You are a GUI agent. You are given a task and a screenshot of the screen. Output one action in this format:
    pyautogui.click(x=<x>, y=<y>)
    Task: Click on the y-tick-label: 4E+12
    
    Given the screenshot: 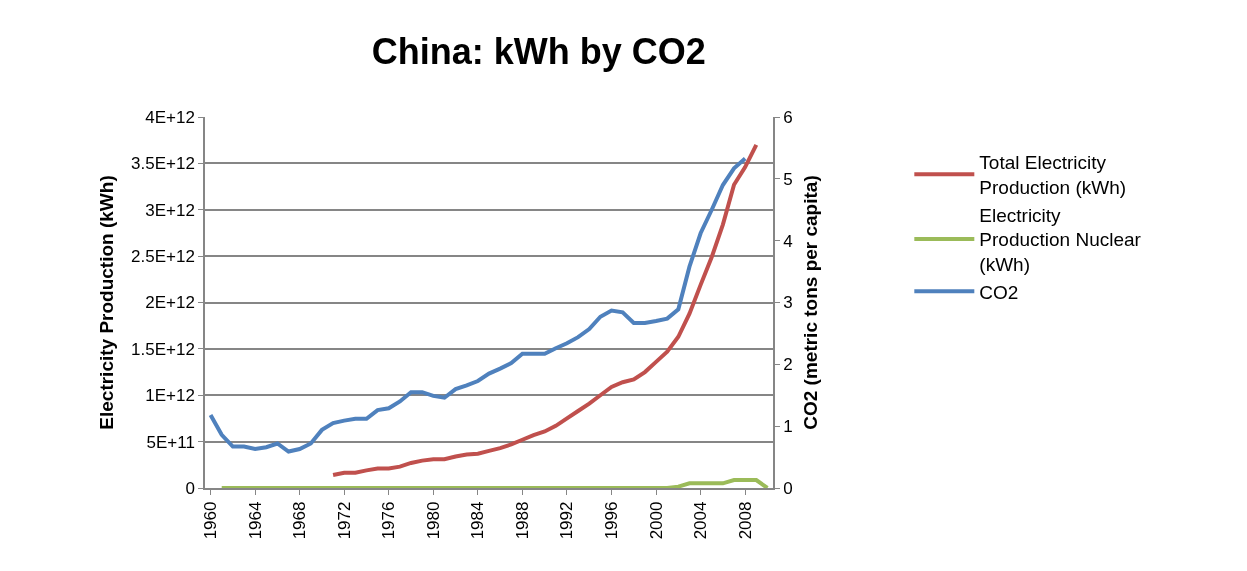 What is the action you would take?
    pyautogui.click(x=170, y=117)
    